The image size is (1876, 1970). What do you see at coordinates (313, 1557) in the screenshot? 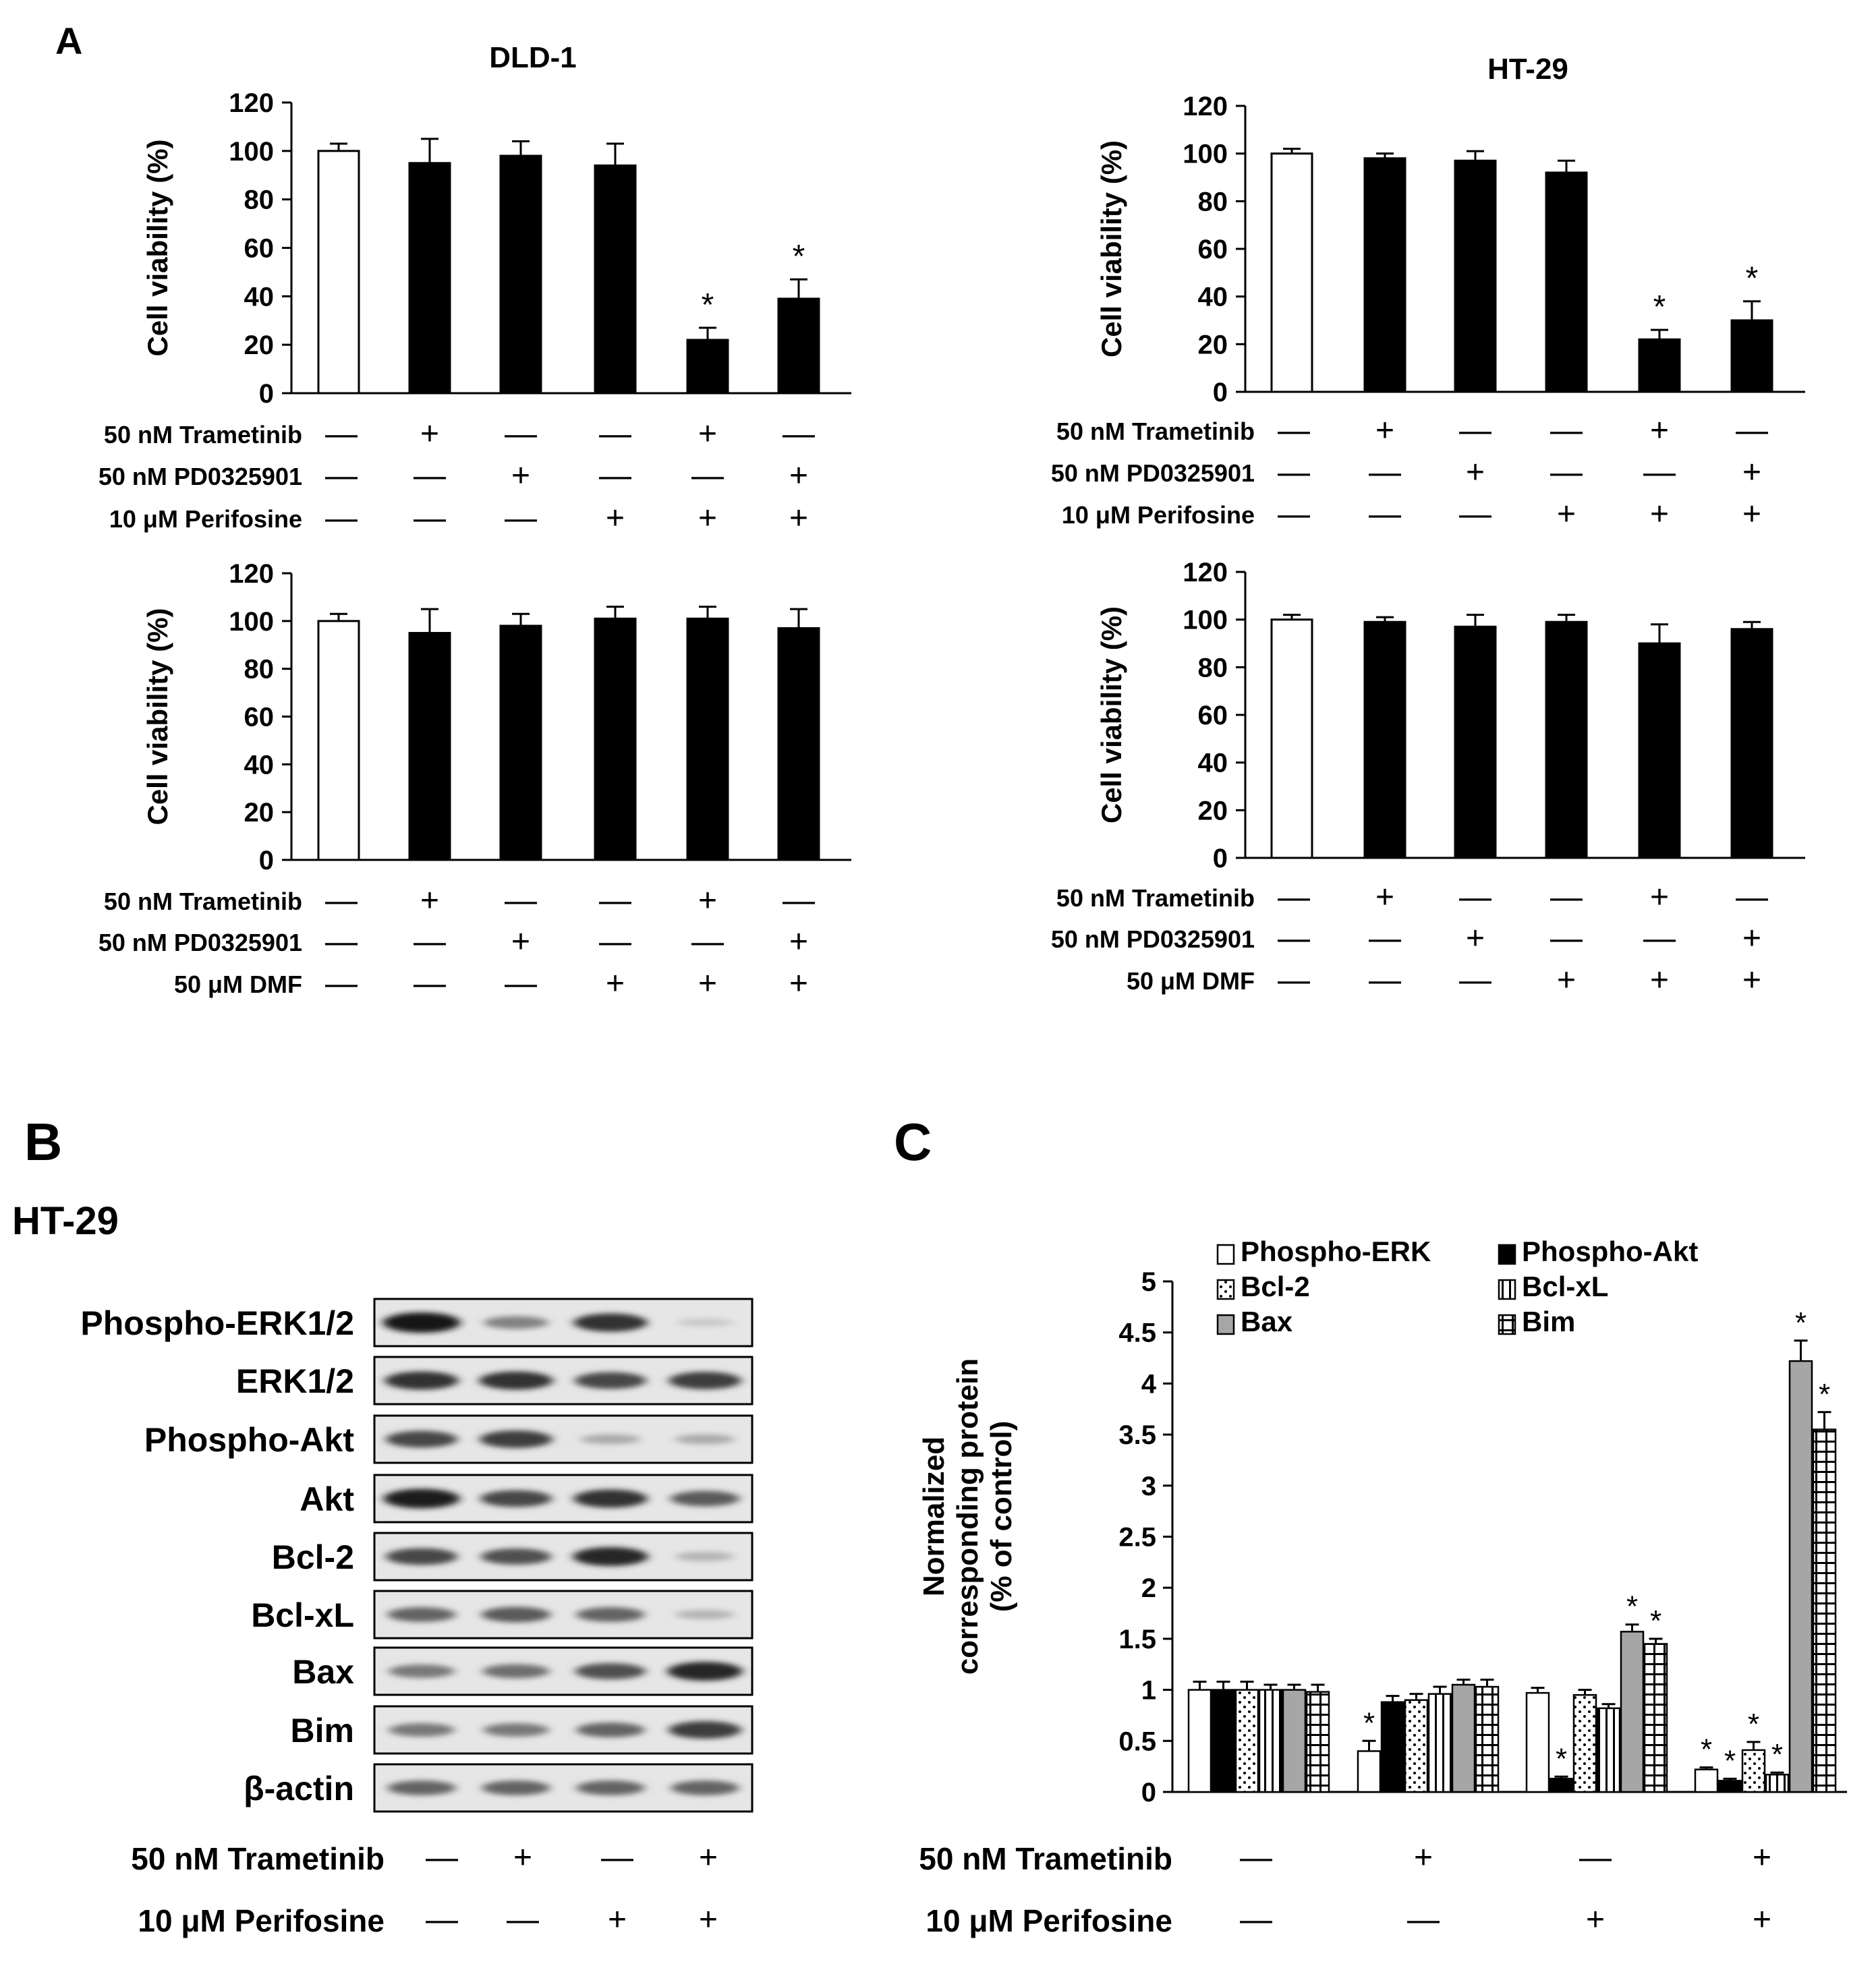
I see `blot-row-label: Bcl-2` at bounding box center [313, 1557].